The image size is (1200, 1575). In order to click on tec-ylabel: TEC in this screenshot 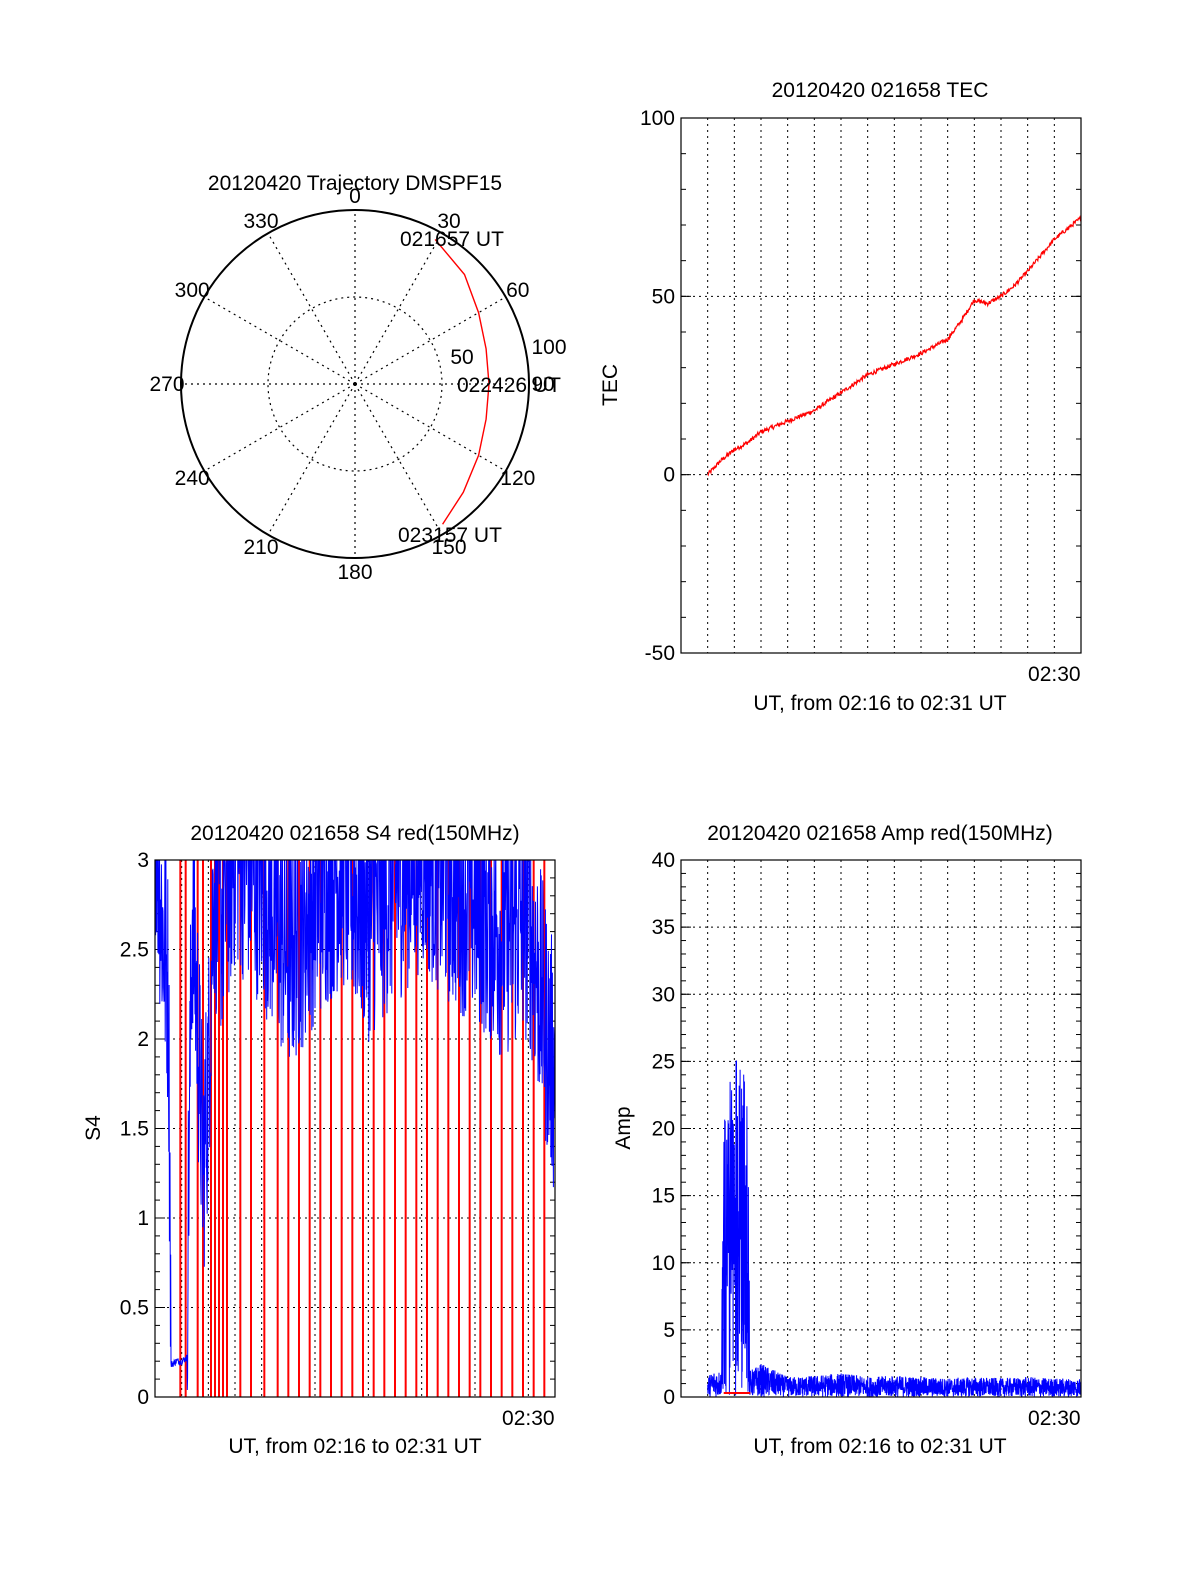, I will do `click(610, 385)`.